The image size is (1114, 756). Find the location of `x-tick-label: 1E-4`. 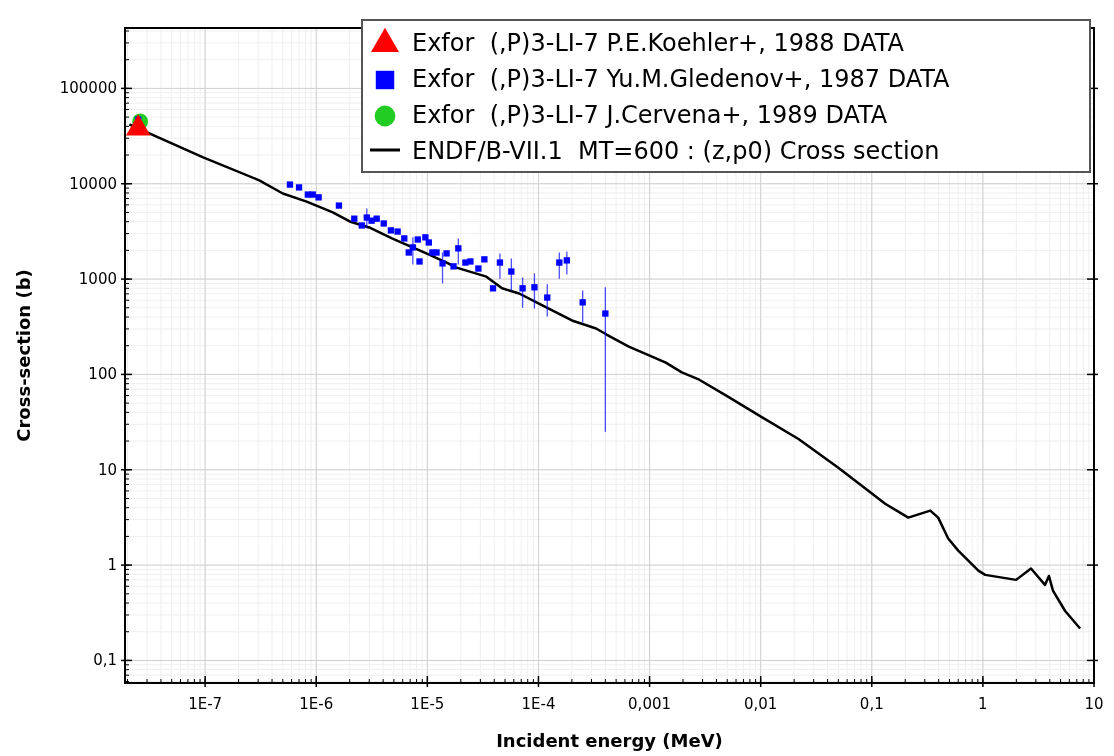

x-tick-label: 1E-4 is located at coordinates (538, 704).